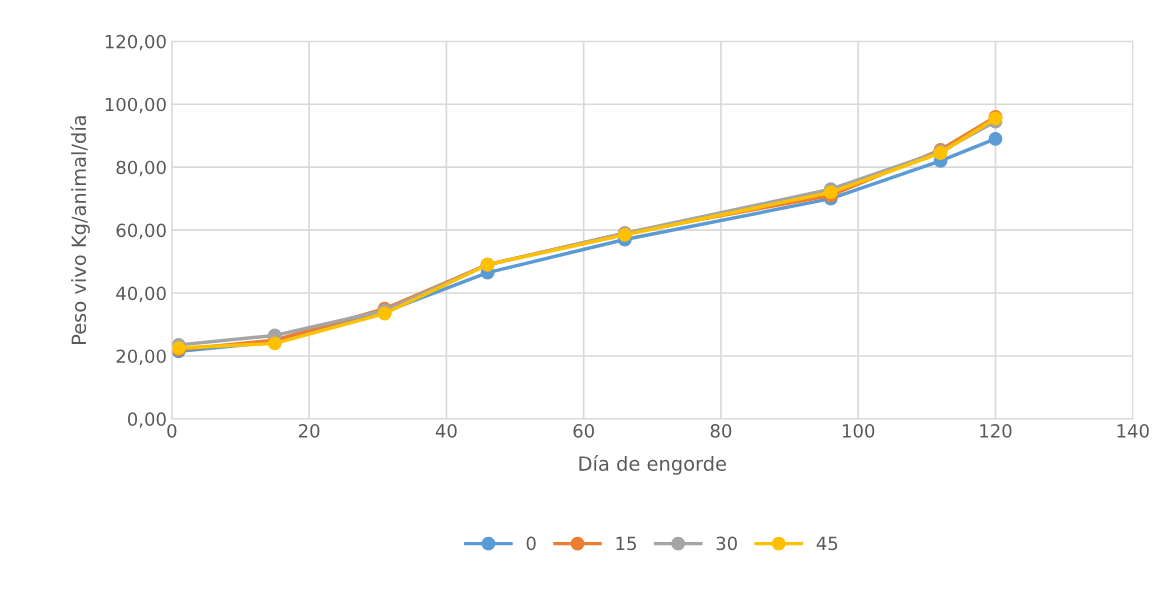 The image size is (1169, 590). Describe the element at coordinates (652, 465) in the screenshot. I see `x-axis-title: Día de engorde` at that location.